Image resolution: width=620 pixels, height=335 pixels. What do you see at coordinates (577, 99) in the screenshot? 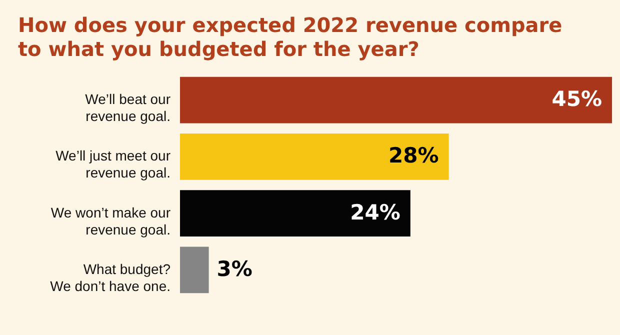
I see `data-label: 45%` at bounding box center [577, 99].